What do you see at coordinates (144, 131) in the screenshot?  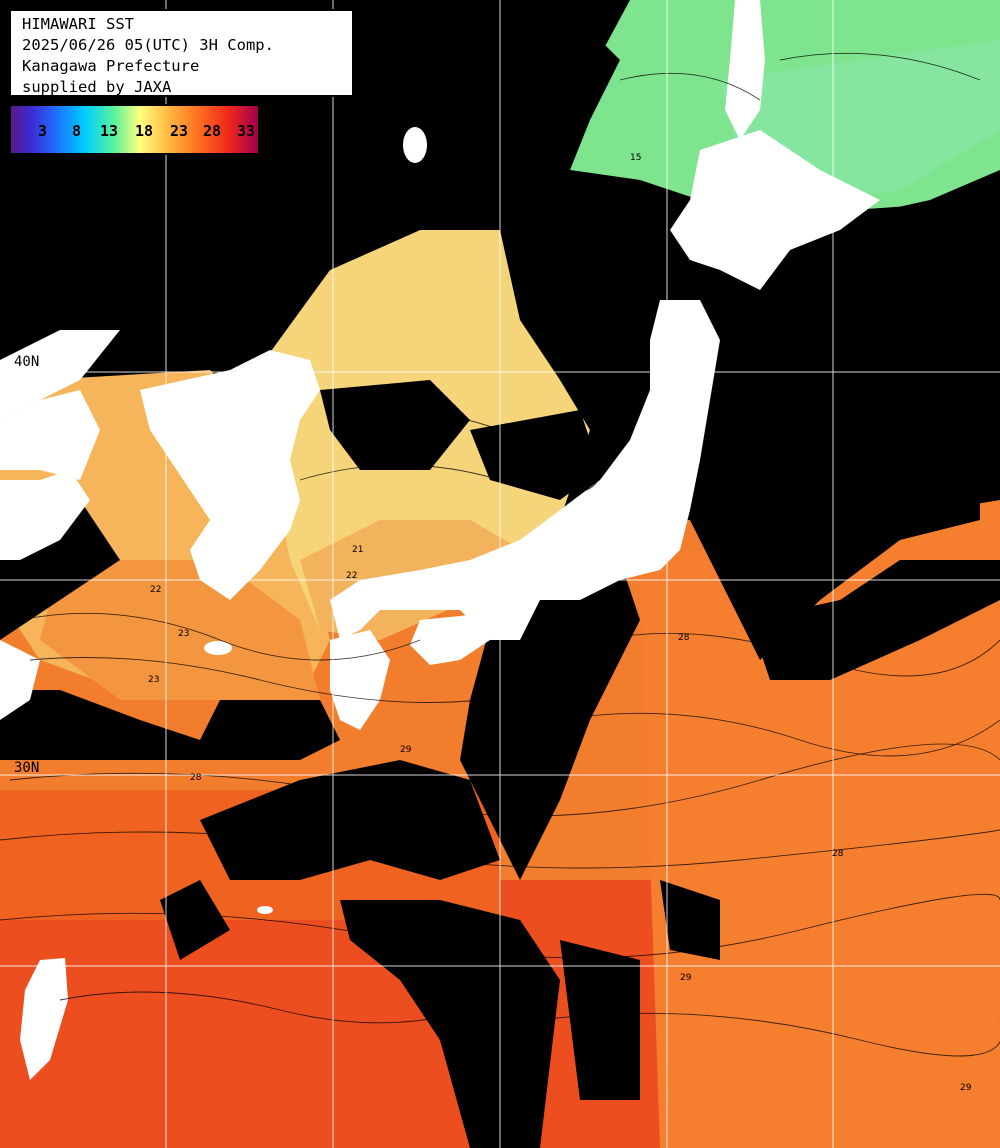 I see `scale-tick: 18` at bounding box center [144, 131].